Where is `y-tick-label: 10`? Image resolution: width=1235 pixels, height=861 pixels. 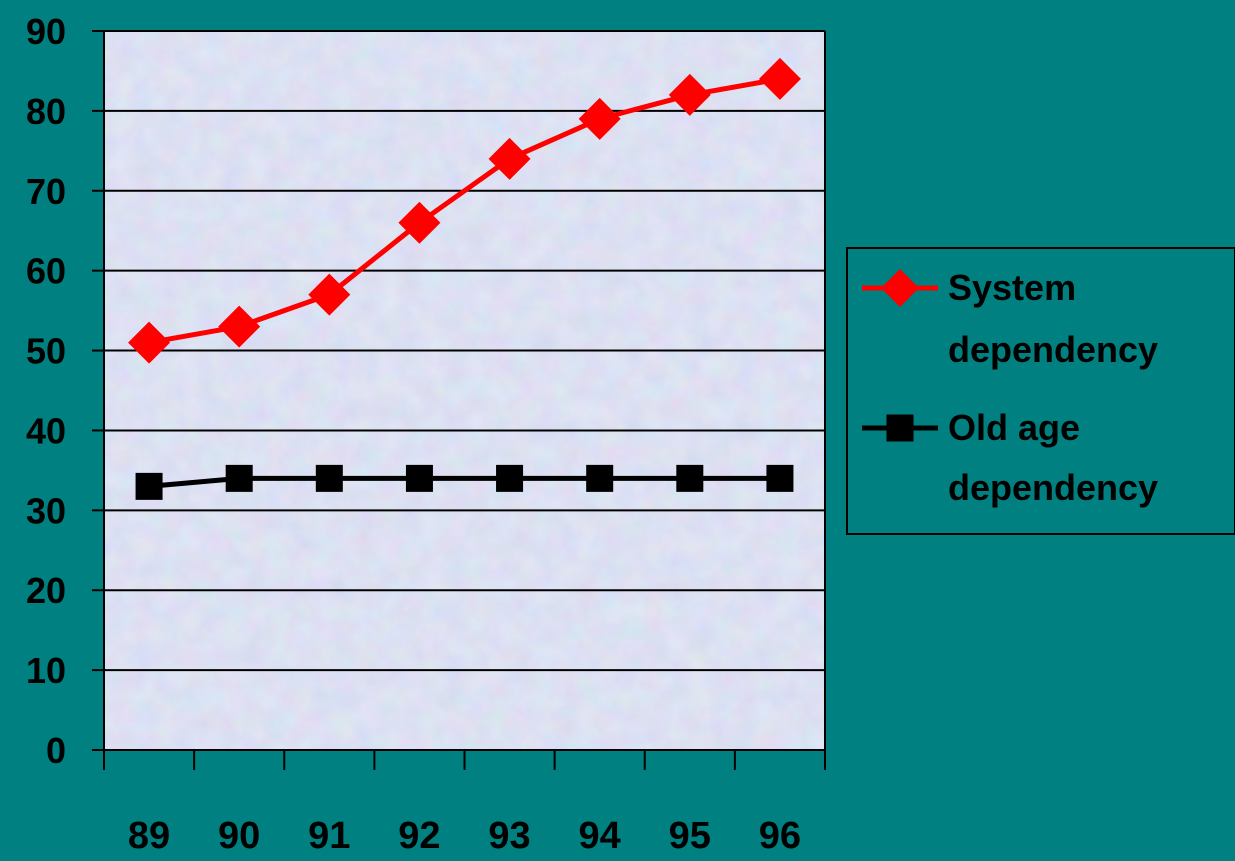 y-tick-label: 10 is located at coordinates (46, 670).